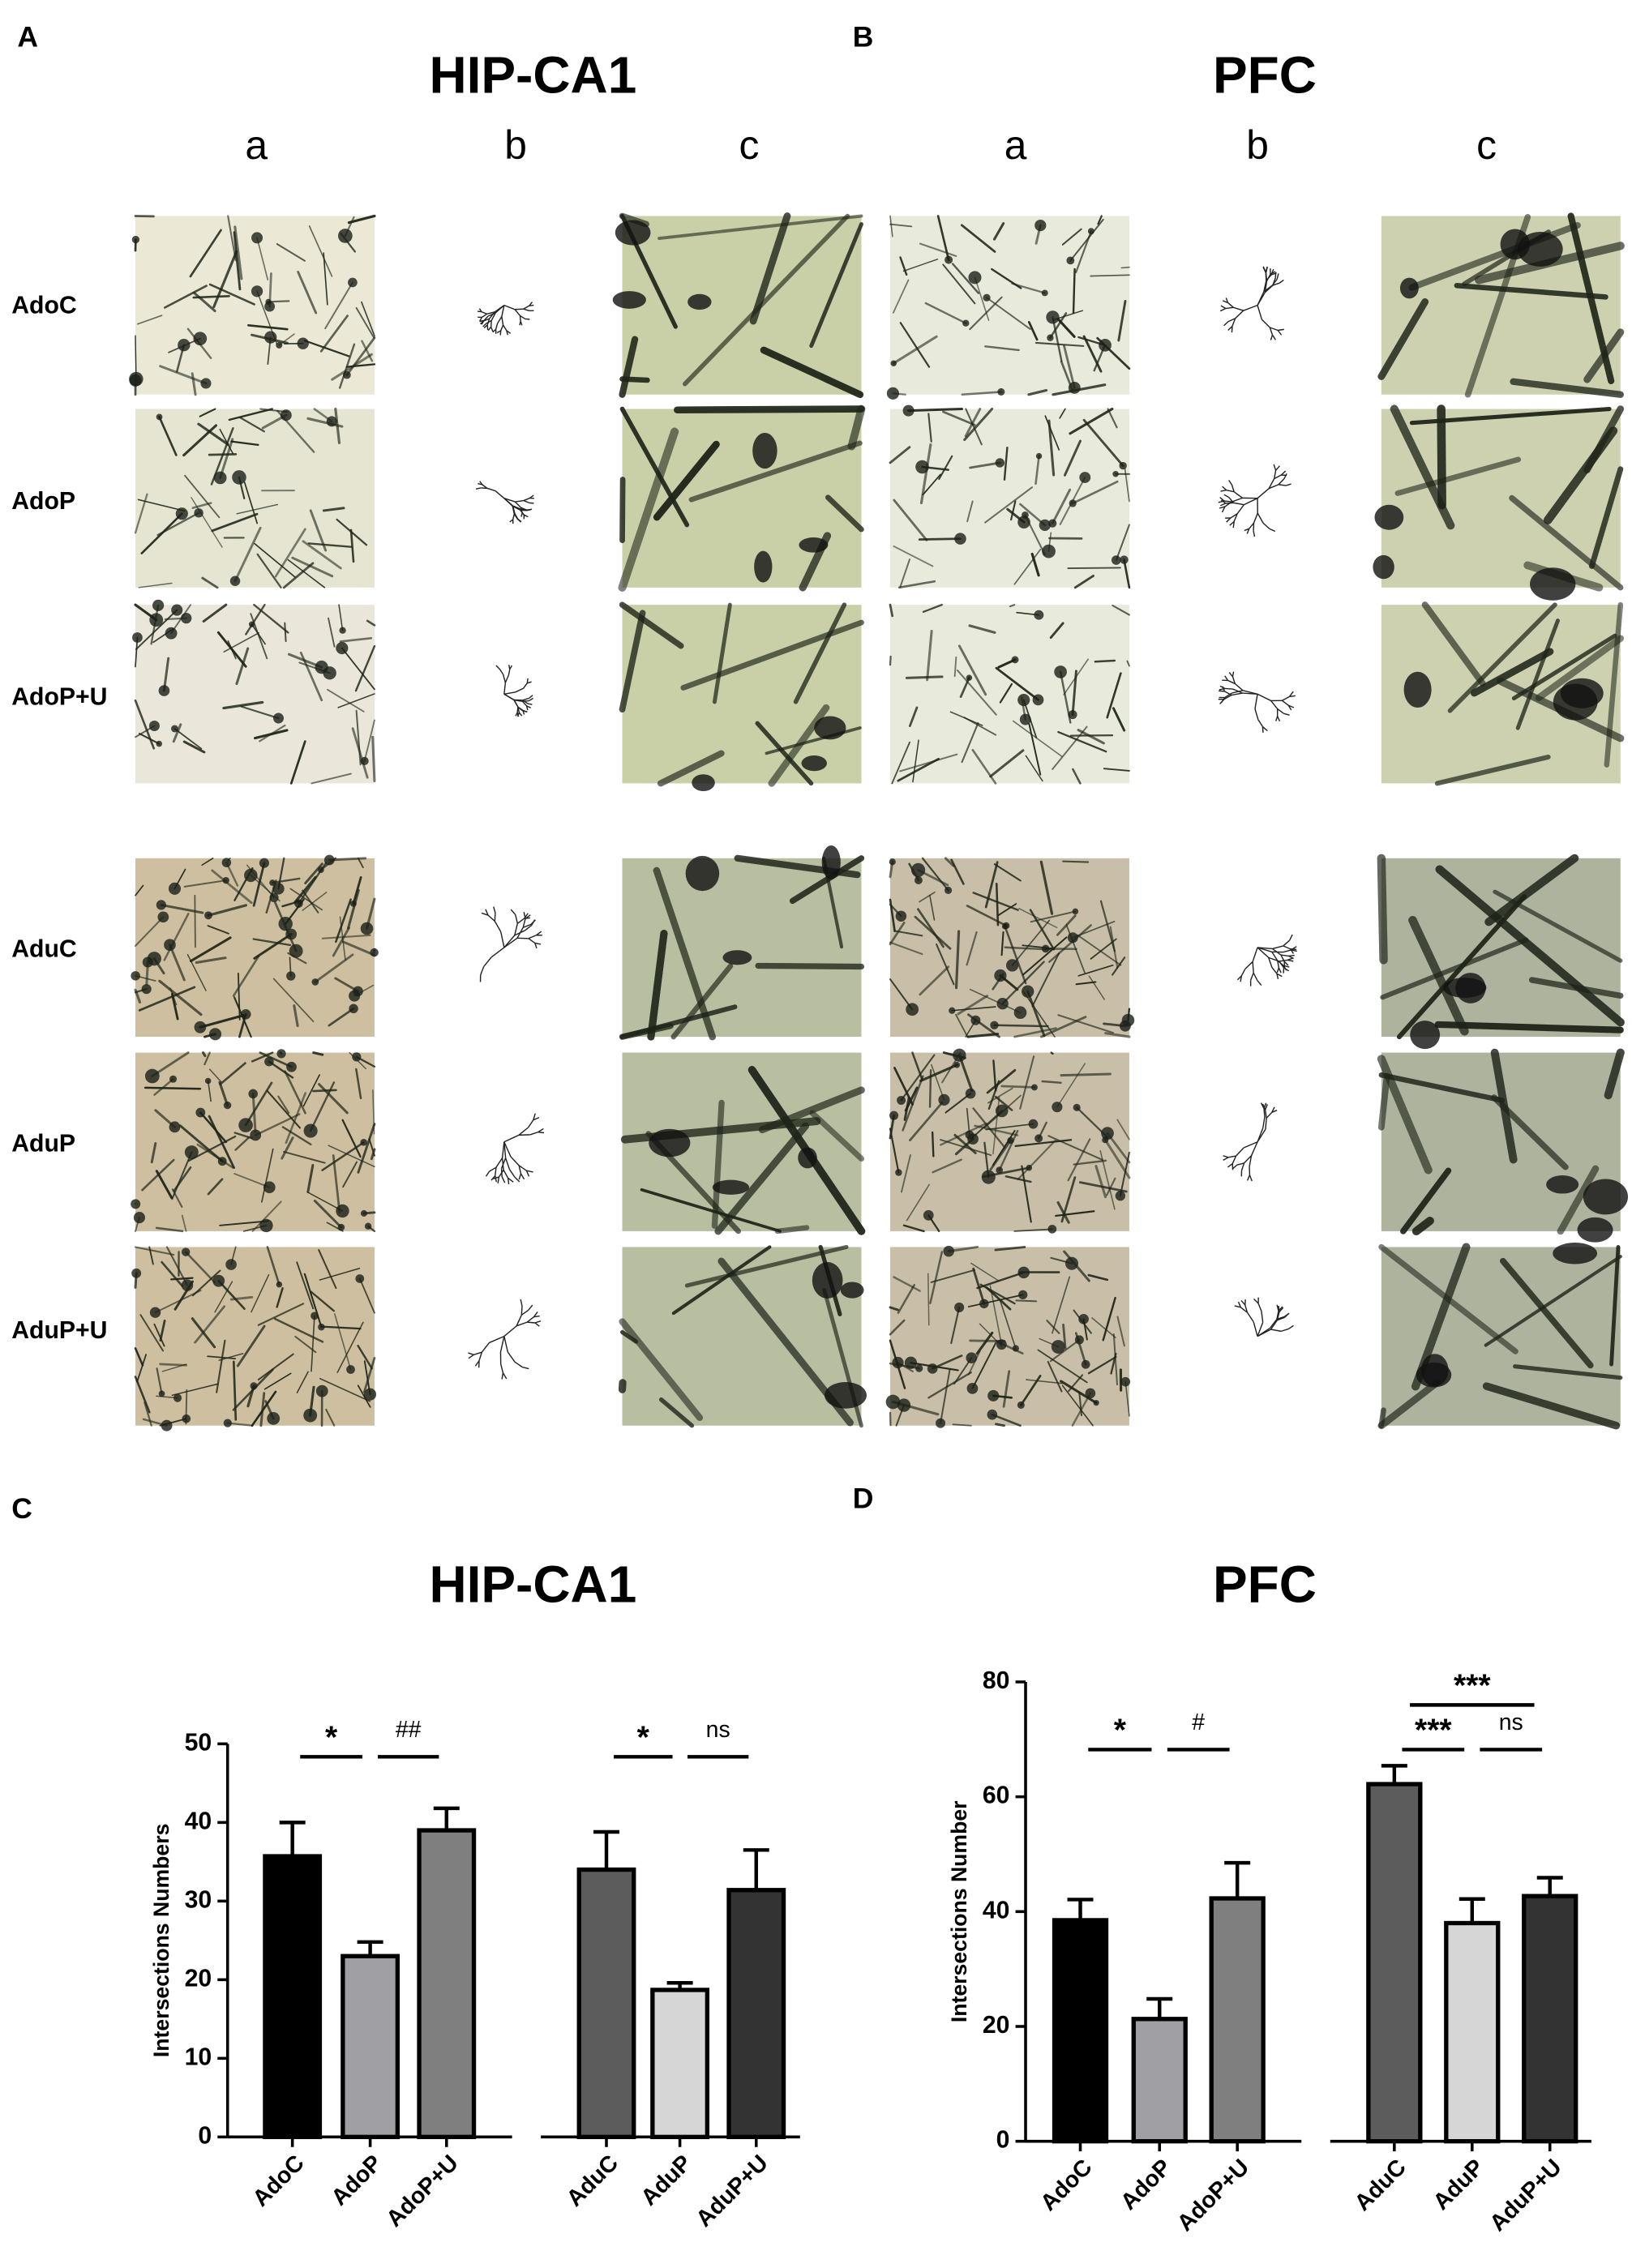  What do you see at coordinates (198, 1821) in the screenshot?
I see `y-tick-label: 40` at bounding box center [198, 1821].